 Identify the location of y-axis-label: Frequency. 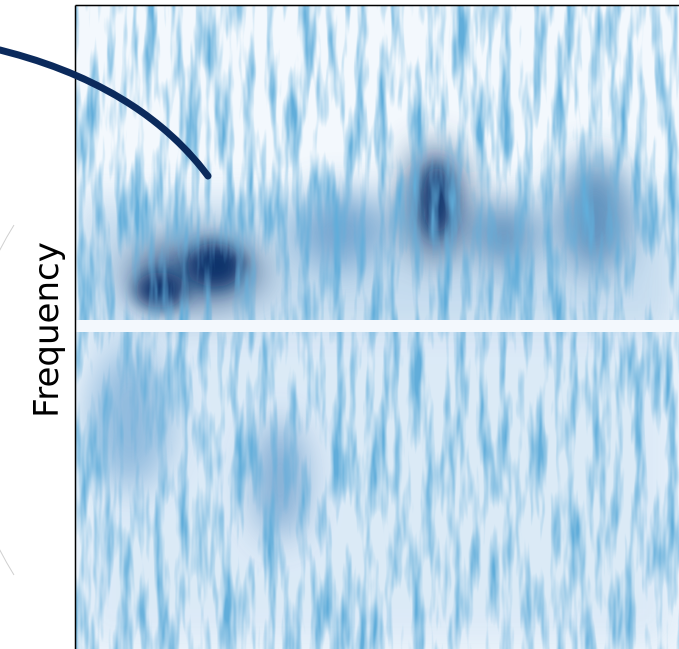
(47, 330).